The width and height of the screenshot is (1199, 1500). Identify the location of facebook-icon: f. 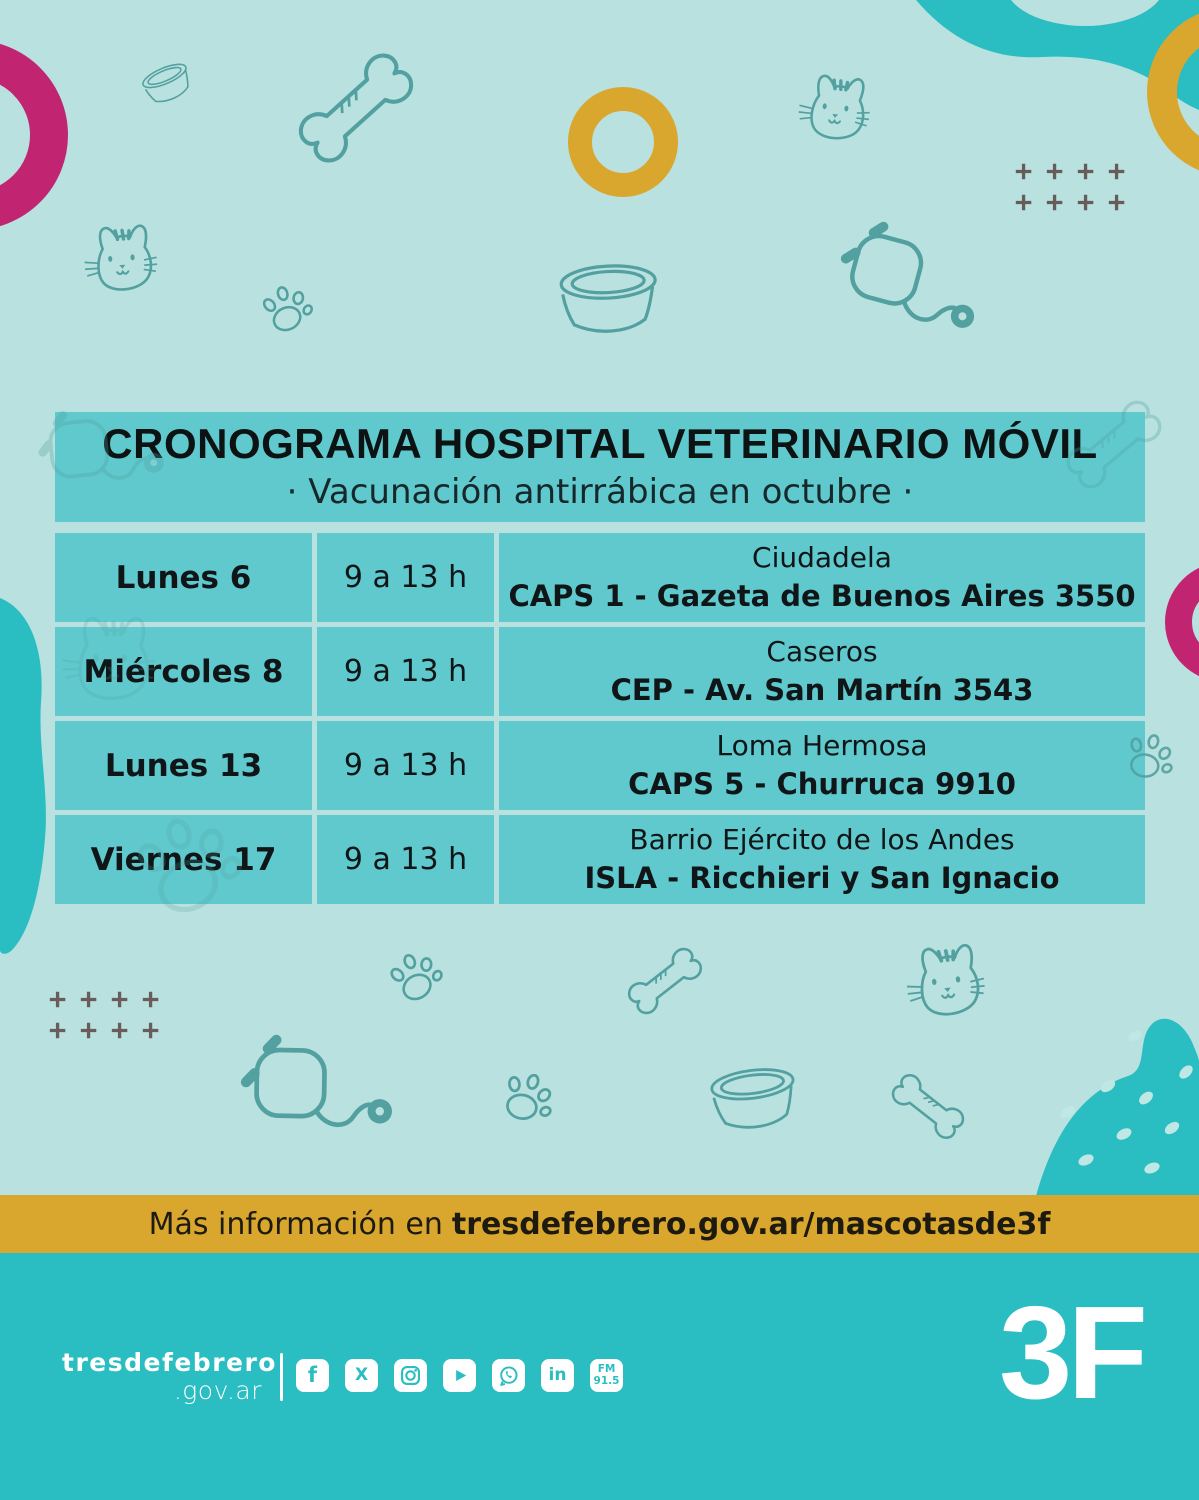
(312, 1375).